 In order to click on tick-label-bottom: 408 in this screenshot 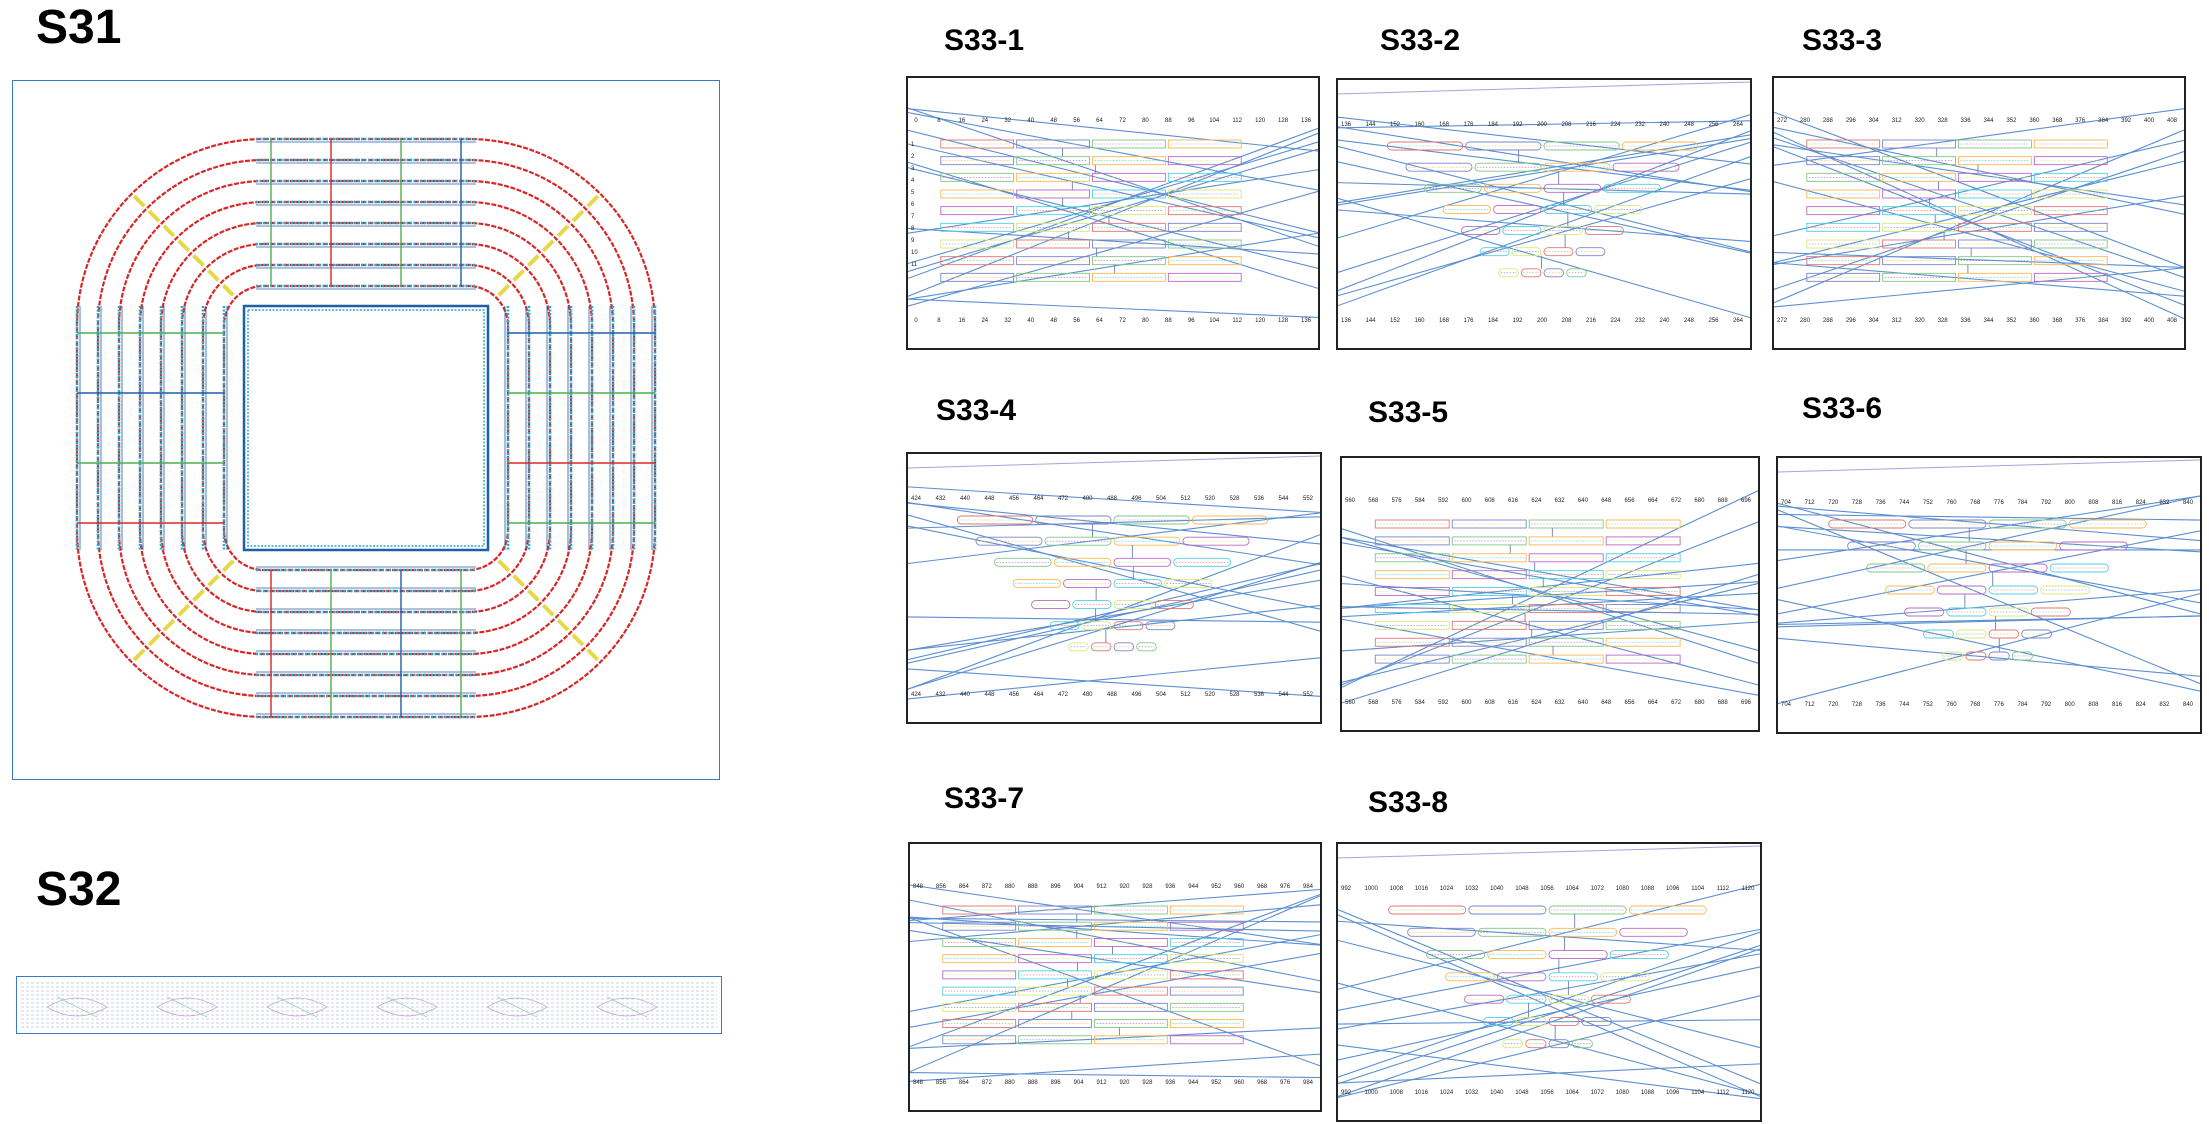, I will do `click(2172, 321)`.